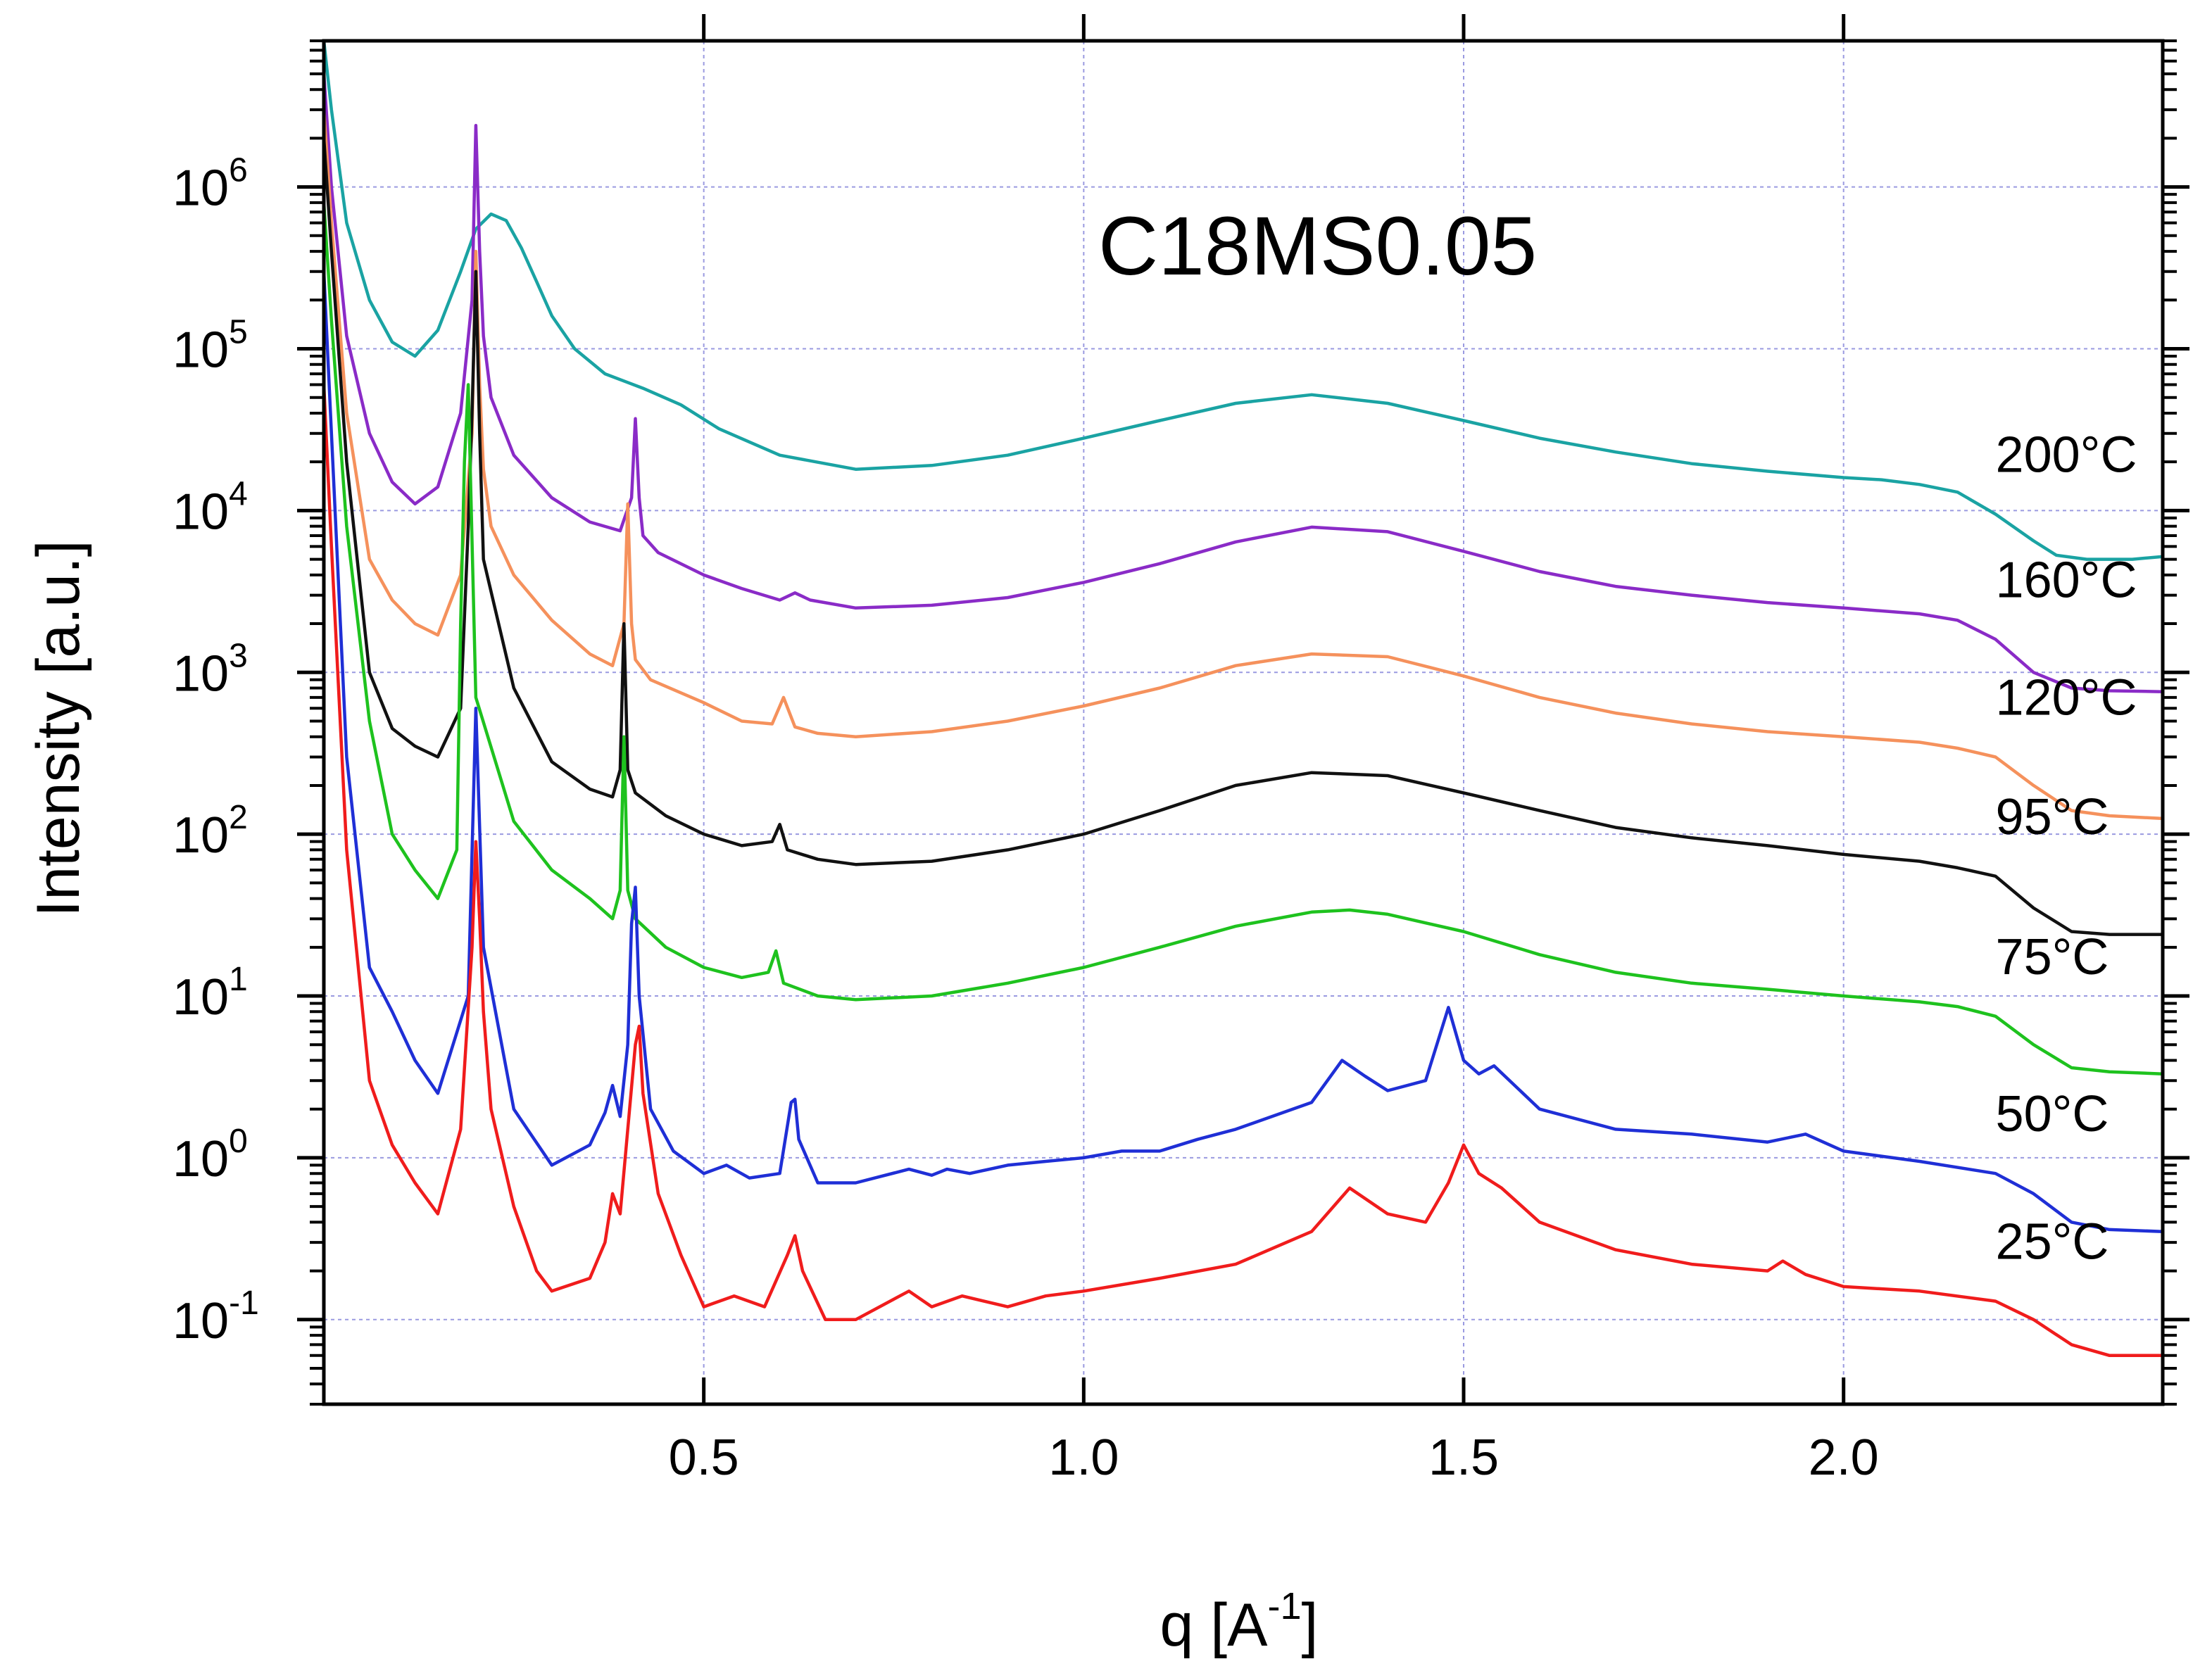 Image resolution: width=2212 pixels, height=1659 pixels. Describe the element at coordinates (2052, 1242) in the screenshot. I see `series-label: 25°C` at that location.